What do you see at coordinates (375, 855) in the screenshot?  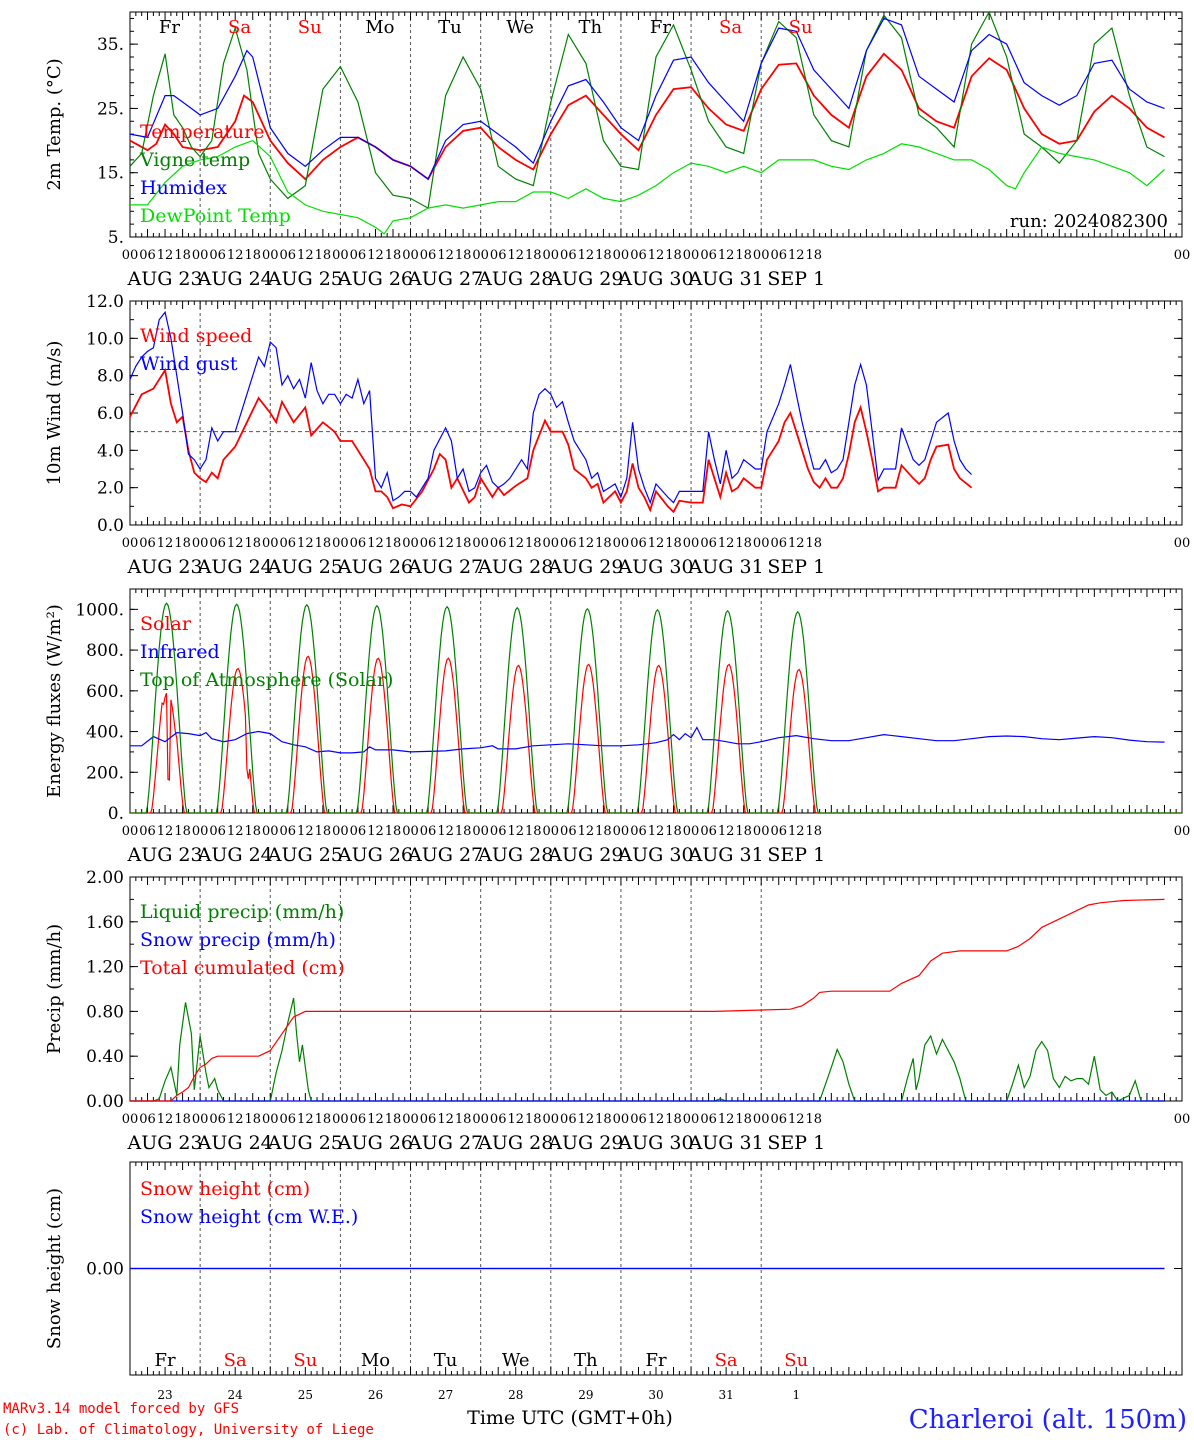 I see `date-label: AUG 26` at bounding box center [375, 855].